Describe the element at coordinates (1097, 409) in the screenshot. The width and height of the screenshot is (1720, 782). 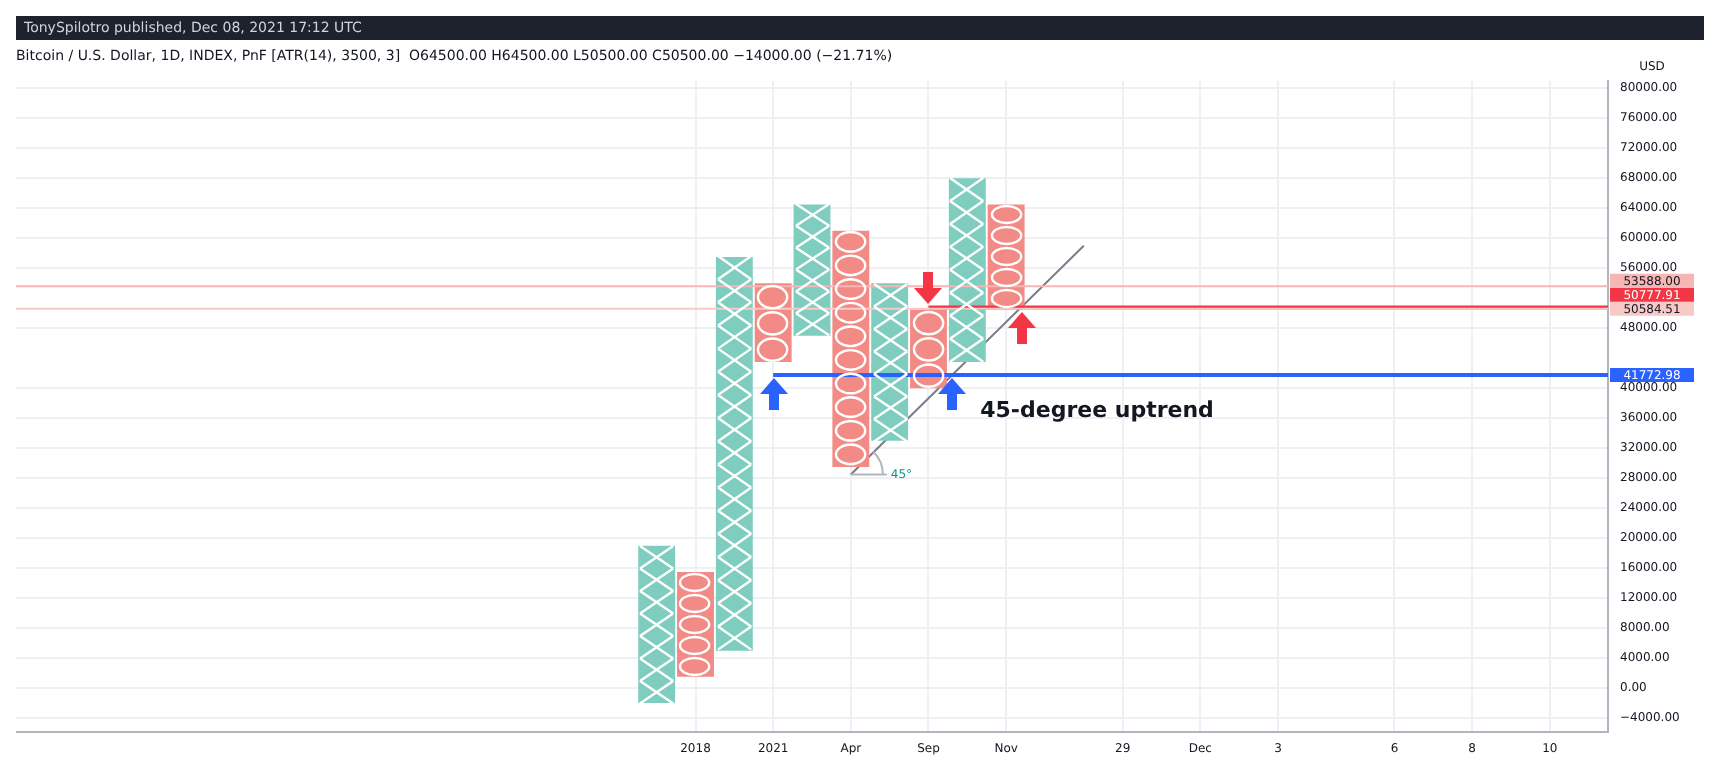
I see `annotation: 45-degree uptrend` at that location.